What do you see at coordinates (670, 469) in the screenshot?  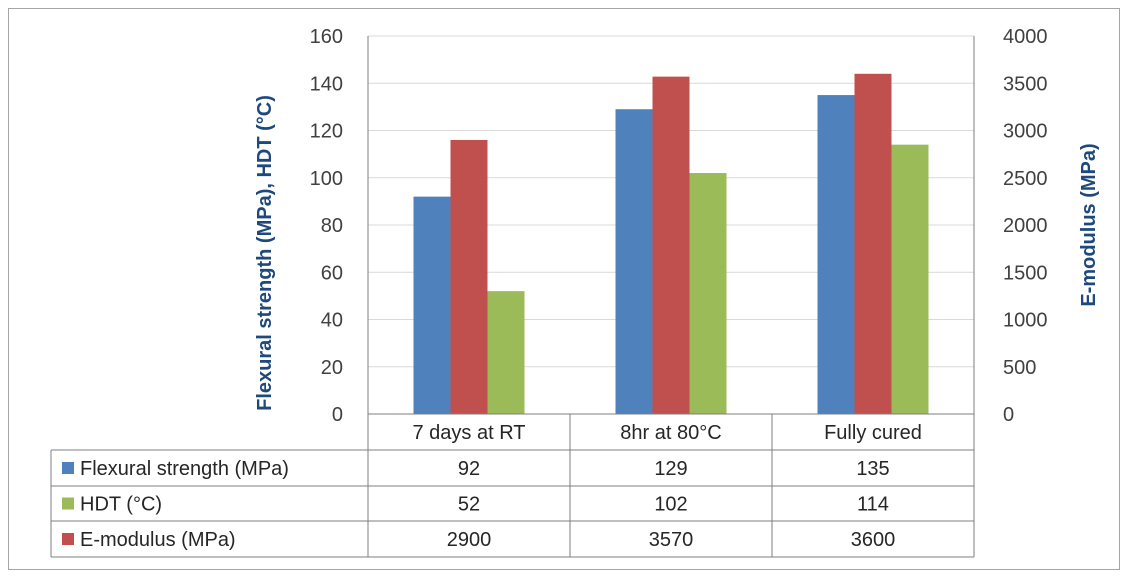 I see `table-cell-0-1: 129` at bounding box center [670, 469].